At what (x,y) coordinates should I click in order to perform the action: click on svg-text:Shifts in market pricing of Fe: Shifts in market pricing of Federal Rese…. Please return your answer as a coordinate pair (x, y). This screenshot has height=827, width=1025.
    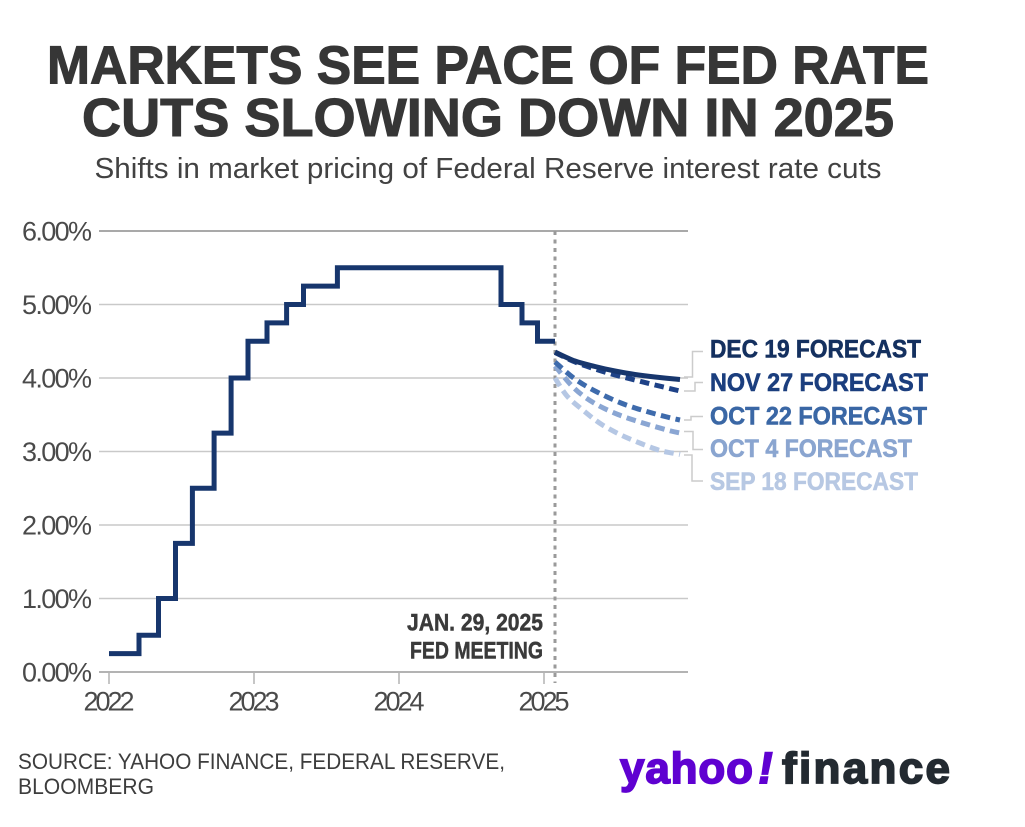
    Looking at the image, I should click on (488, 169).